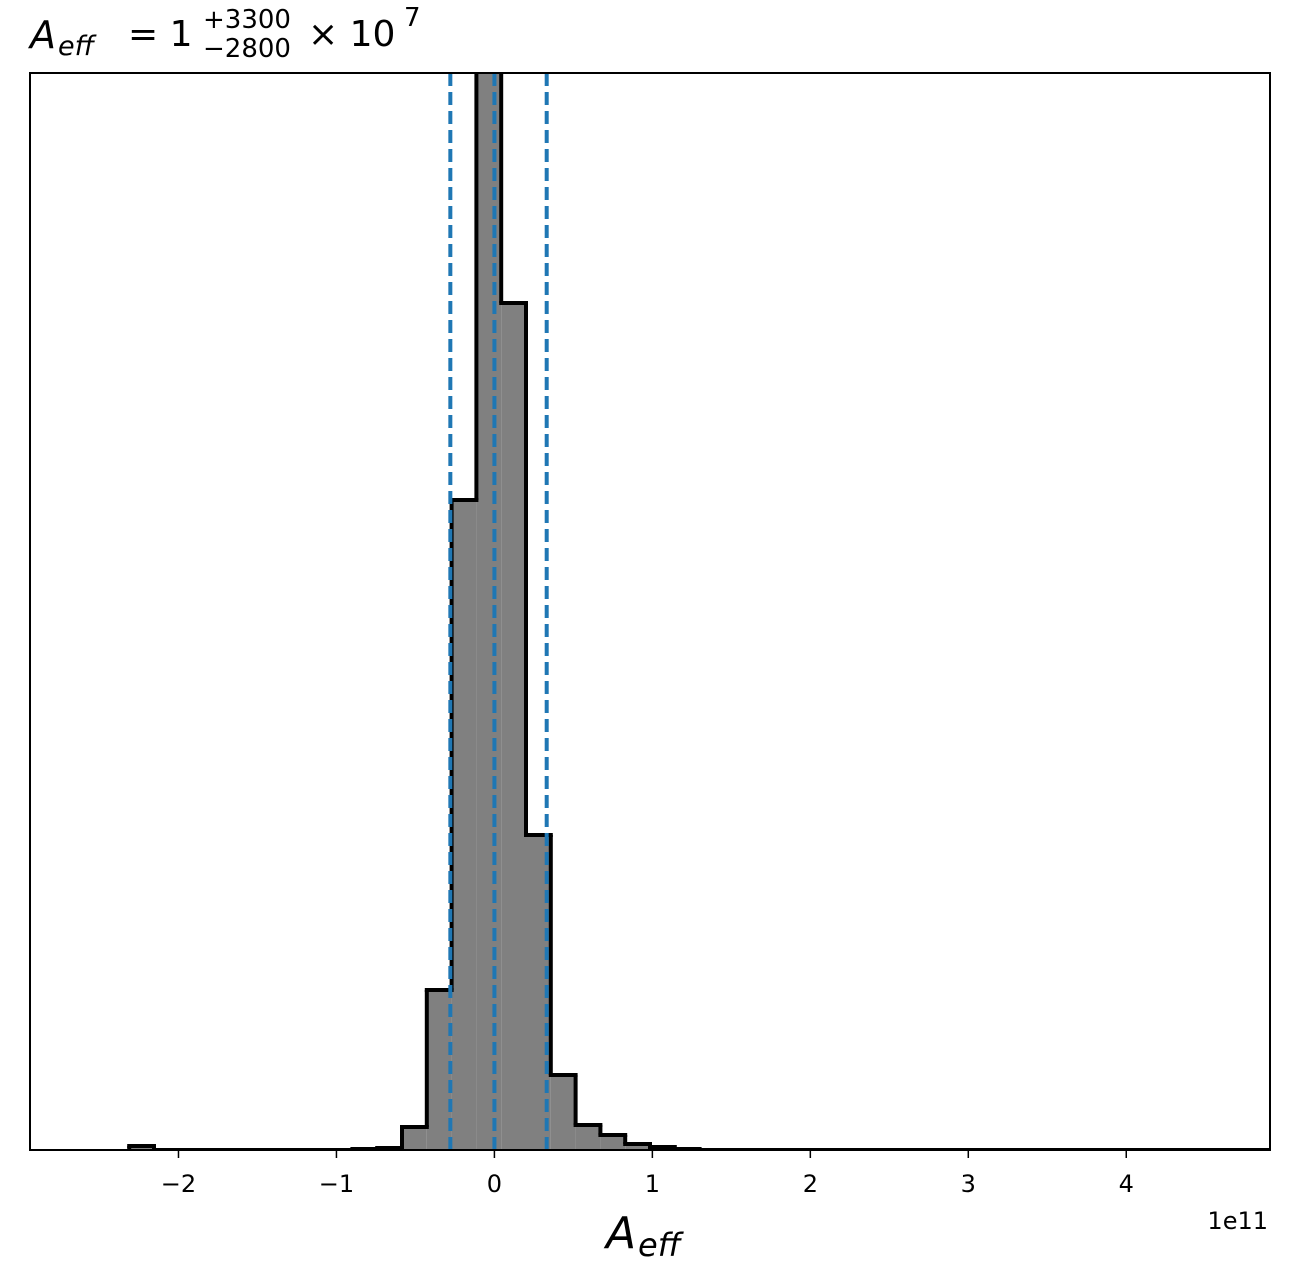 Image resolution: width=1289 pixels, height=1278 pixels. What do you see at coordinates (77, 46) in the screenshot?
I see `title-subscript: eff` at bounding box center [77, 46].